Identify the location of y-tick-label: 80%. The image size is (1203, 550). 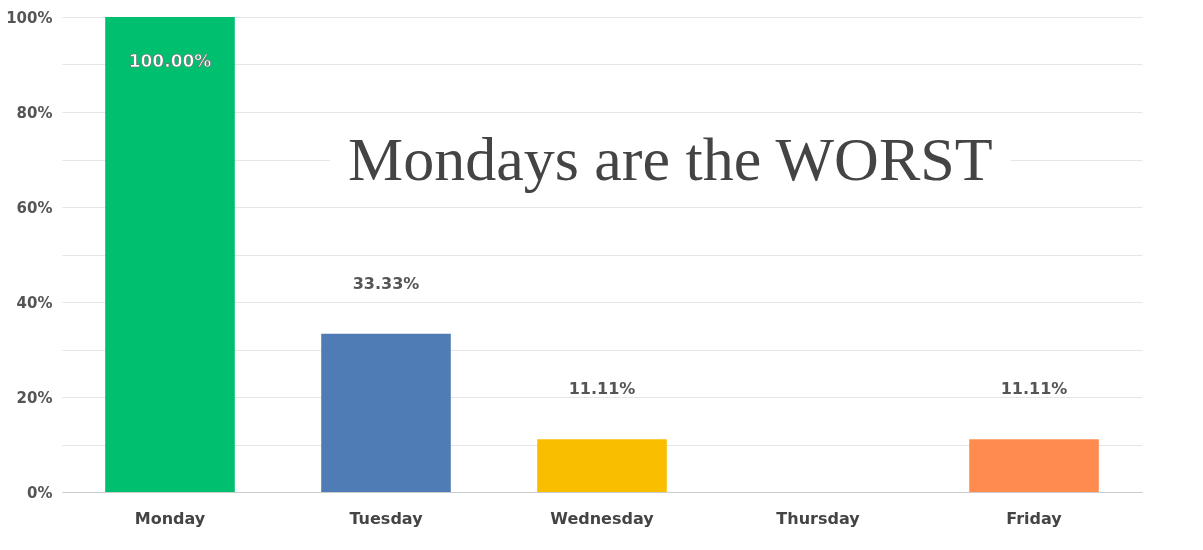
(34, 112).